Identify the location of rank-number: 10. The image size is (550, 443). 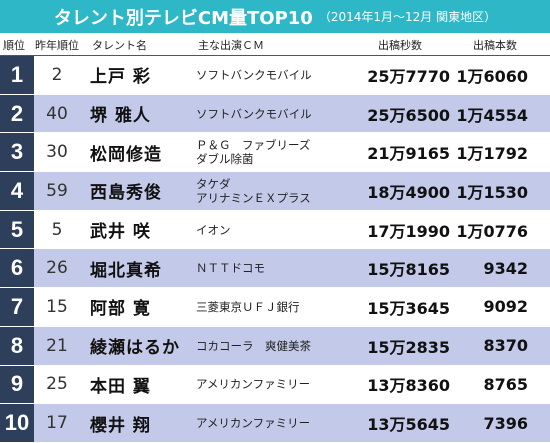
(17, 423).